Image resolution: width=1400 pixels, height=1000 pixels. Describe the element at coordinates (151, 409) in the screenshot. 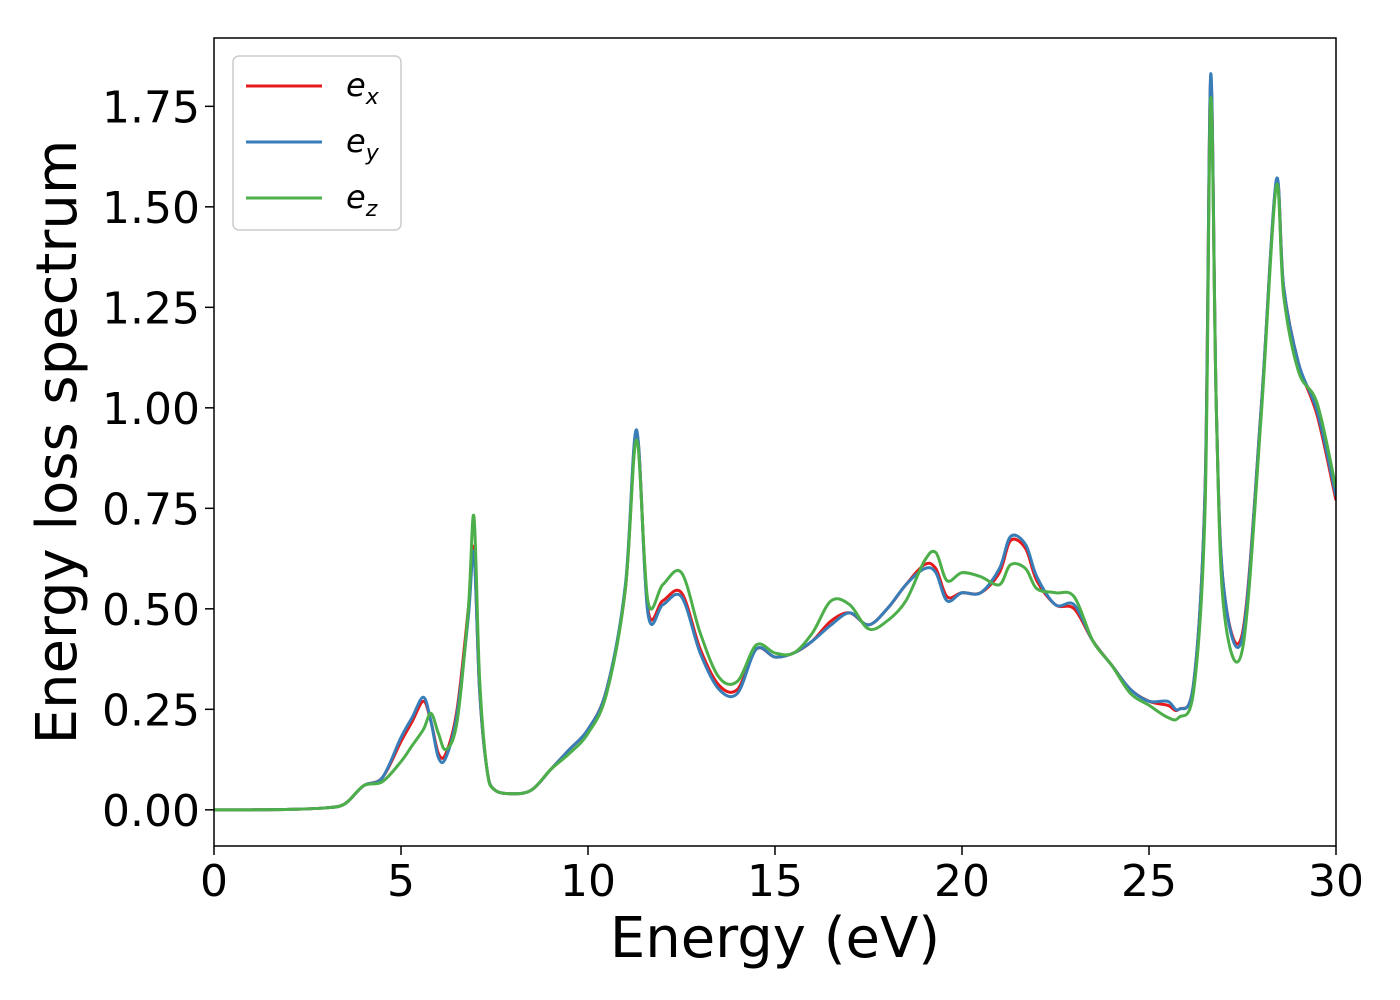

I see `y-tick-label: 1.00` at that location.